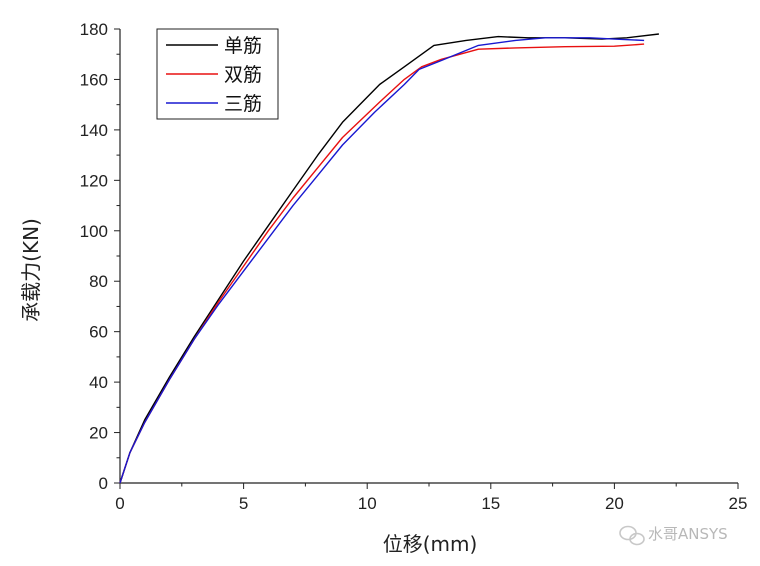 Image resolution: width=760 pixels, height=566 pixels. Describe the element at coordinates (367, 503) in the screenshot. I see `x-tick-label: 10` at that location.